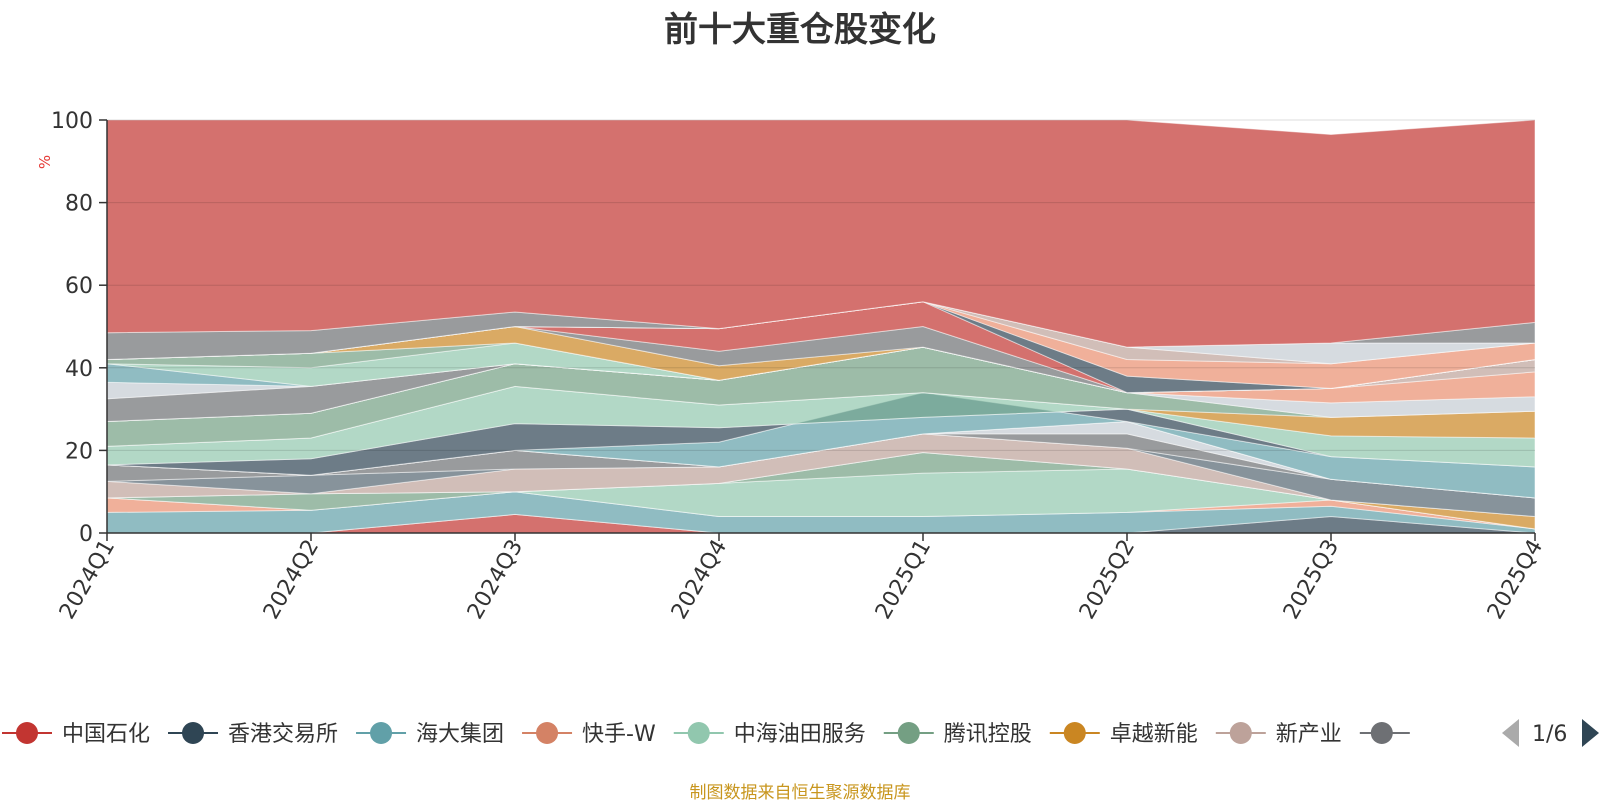  I want to click on y-tick-label: 60, so click(79, 286).